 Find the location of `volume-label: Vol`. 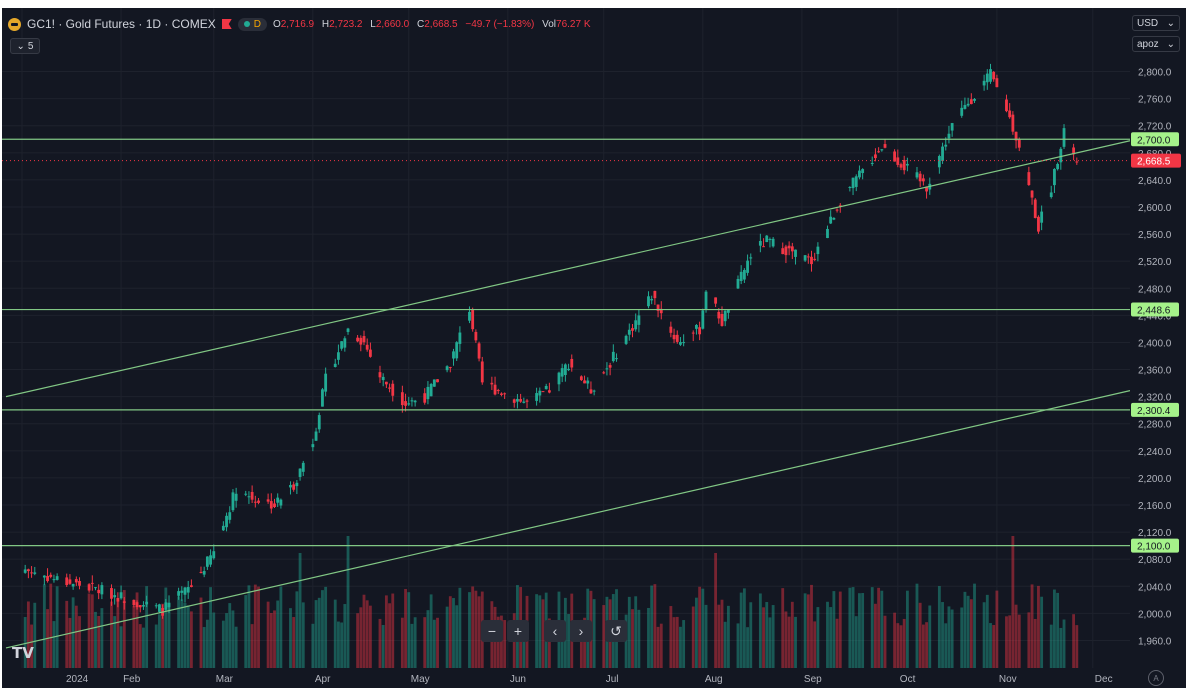

volume-label: Vol is located at coordinates (549, 24).